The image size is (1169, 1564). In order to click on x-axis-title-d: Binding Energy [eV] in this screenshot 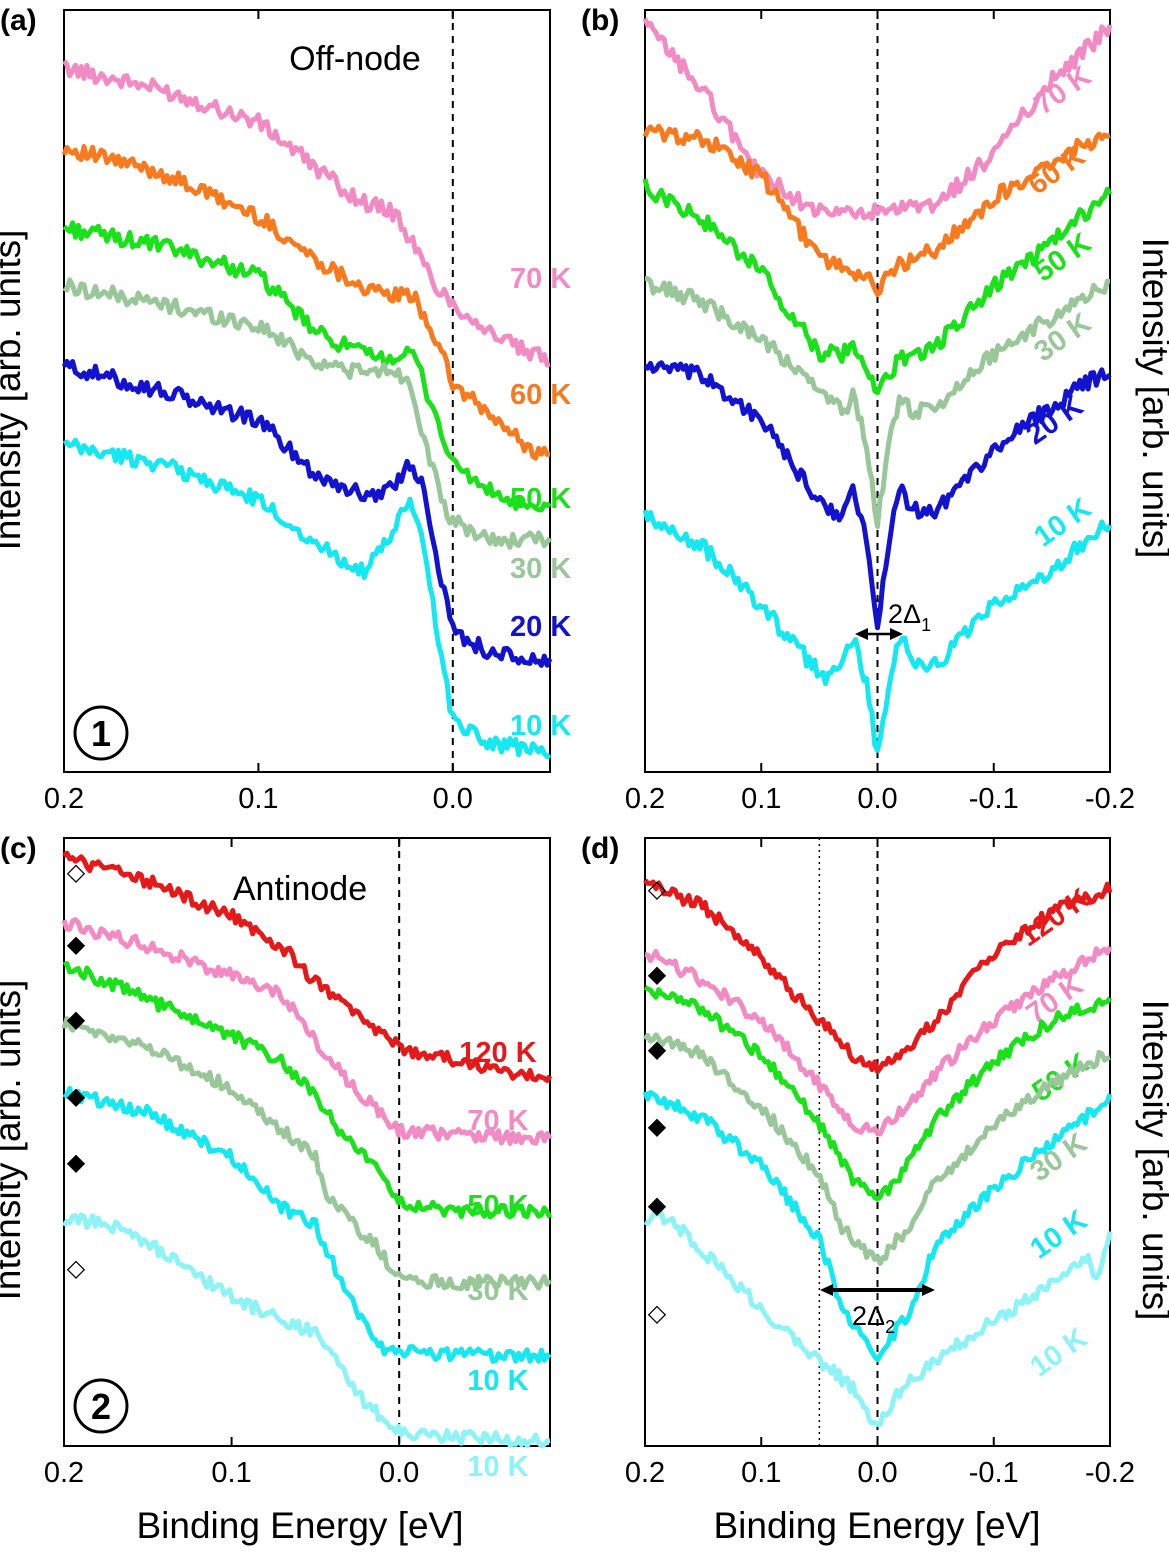, I will do `click(876, 1525)`.